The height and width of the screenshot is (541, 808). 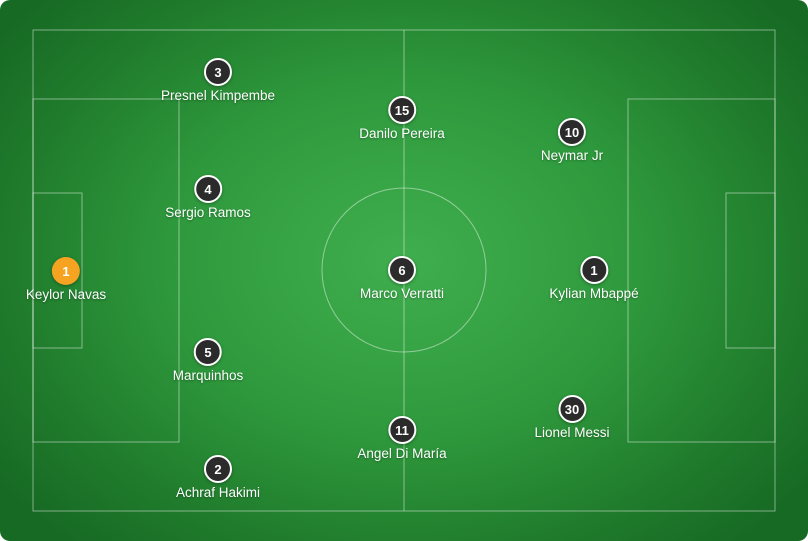 What do you see at coordinates (218, 95) in the screenshot?
I see `player-name: Presnel Kimpembe` at bounding box center [218, 95].